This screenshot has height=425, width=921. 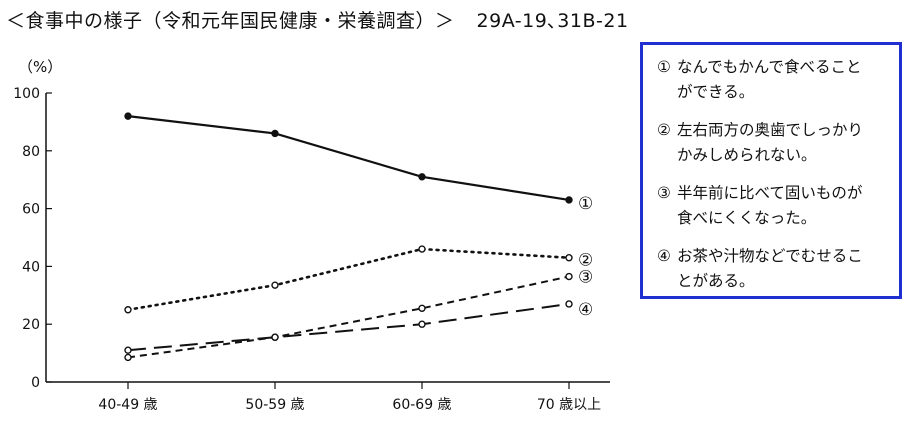 I want to click on legend-text-line2: とがある。, so click(x=716, y=281).